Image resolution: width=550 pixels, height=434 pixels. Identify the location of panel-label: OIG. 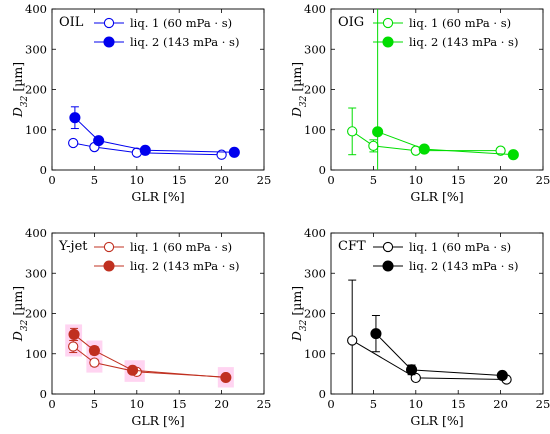
(351, 22).